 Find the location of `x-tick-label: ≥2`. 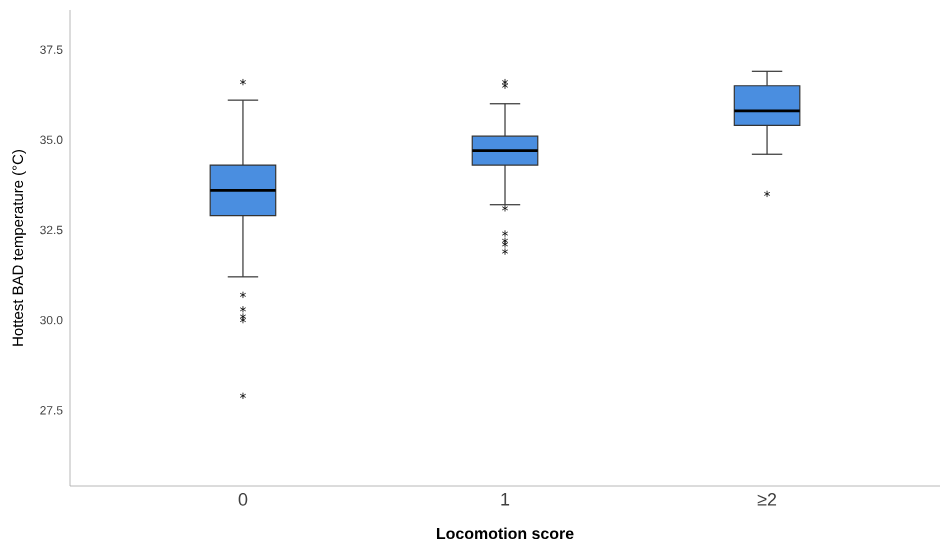

x-tick-label: ≥2 is located at coordinates (767, 499).